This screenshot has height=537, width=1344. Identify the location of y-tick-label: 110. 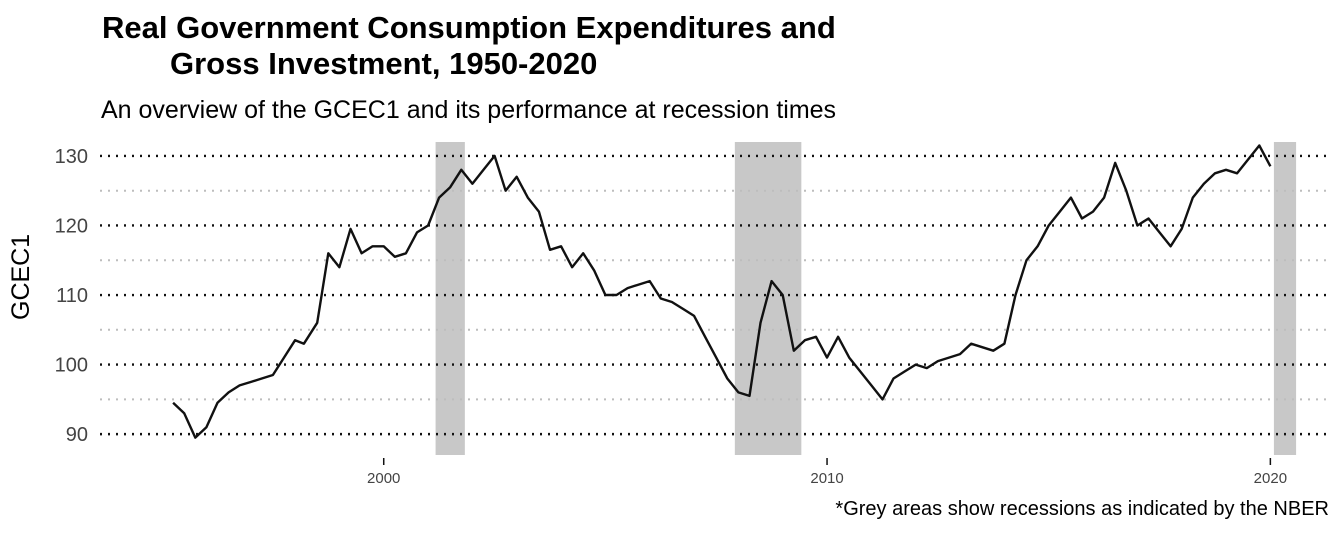
(72, 296).